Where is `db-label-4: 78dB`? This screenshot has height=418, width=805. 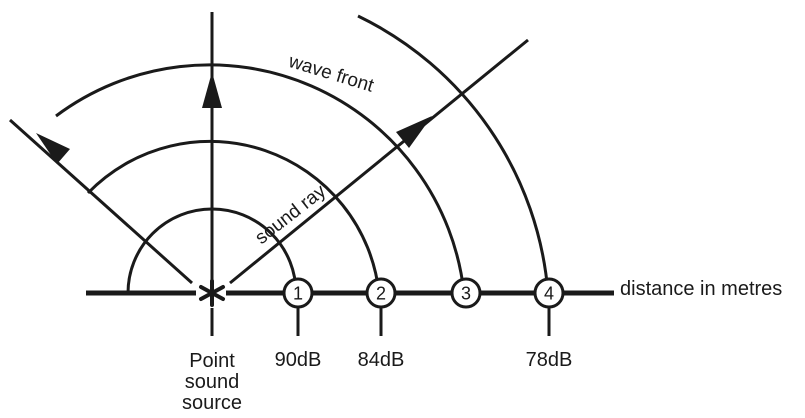
db-label-4: 78dB is located at coordinates (549, 360).